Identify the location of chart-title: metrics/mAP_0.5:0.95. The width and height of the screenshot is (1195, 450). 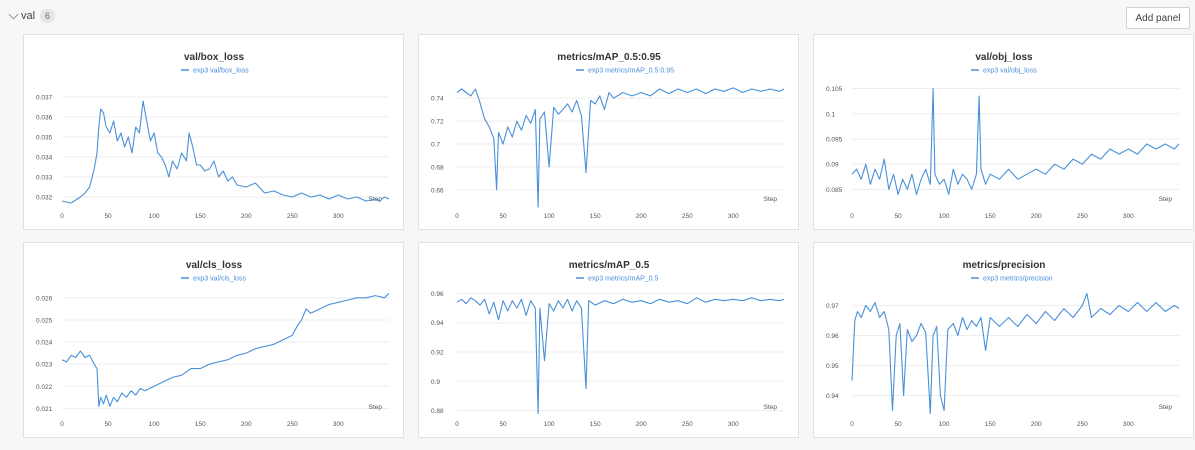
(609, 57).